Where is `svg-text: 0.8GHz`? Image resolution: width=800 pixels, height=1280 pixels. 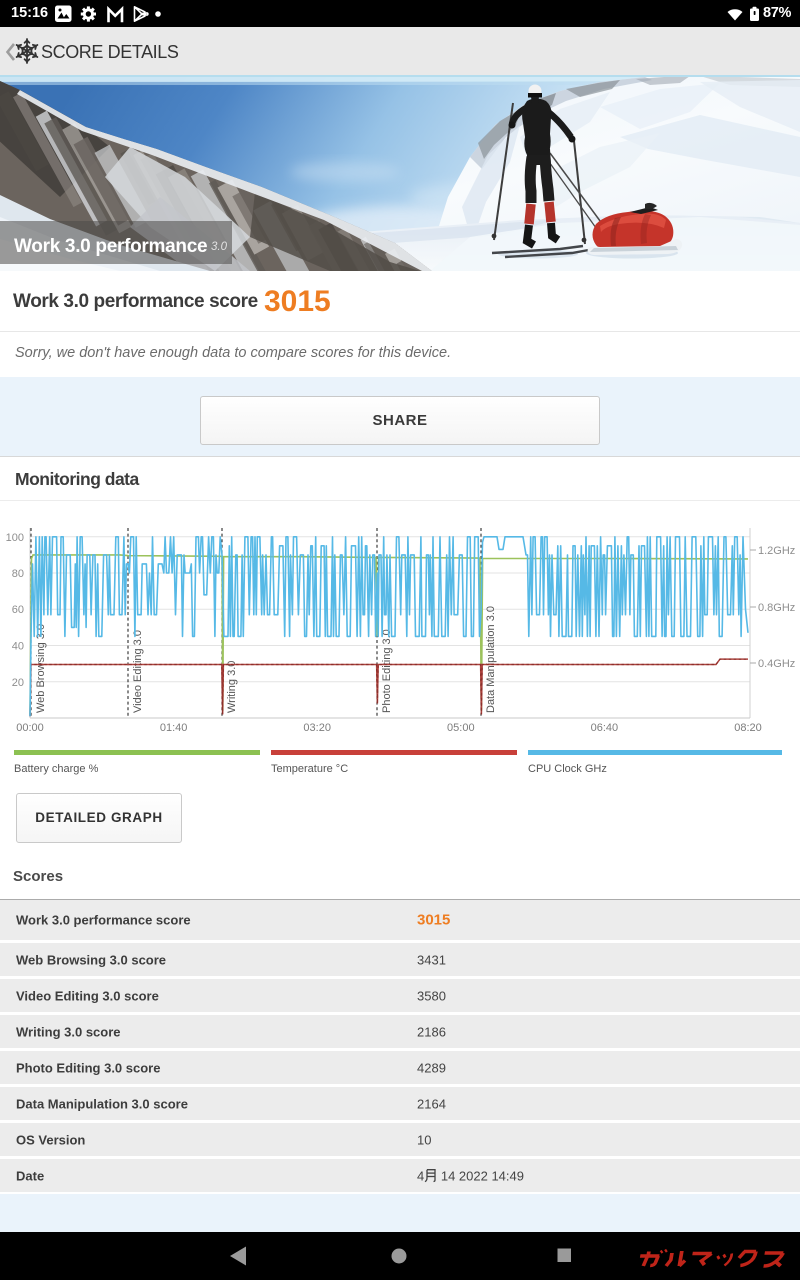 svg-text: 0.8GHz is located at coordinates (776, 608).